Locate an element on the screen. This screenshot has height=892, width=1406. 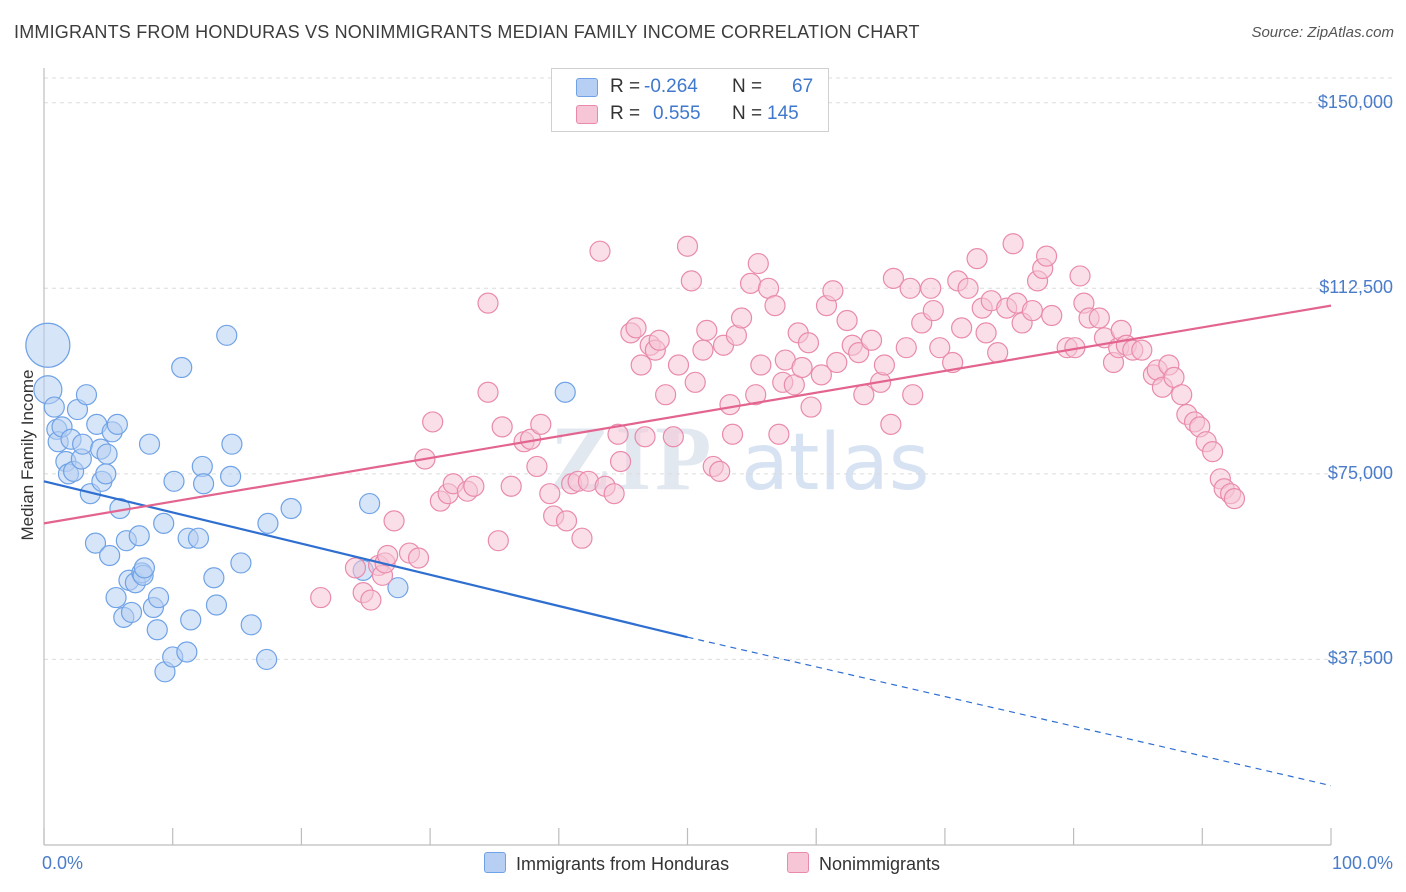
bottom-legend-nonimmigrants: Nonimmigrants is located at coordinates (863, 863).